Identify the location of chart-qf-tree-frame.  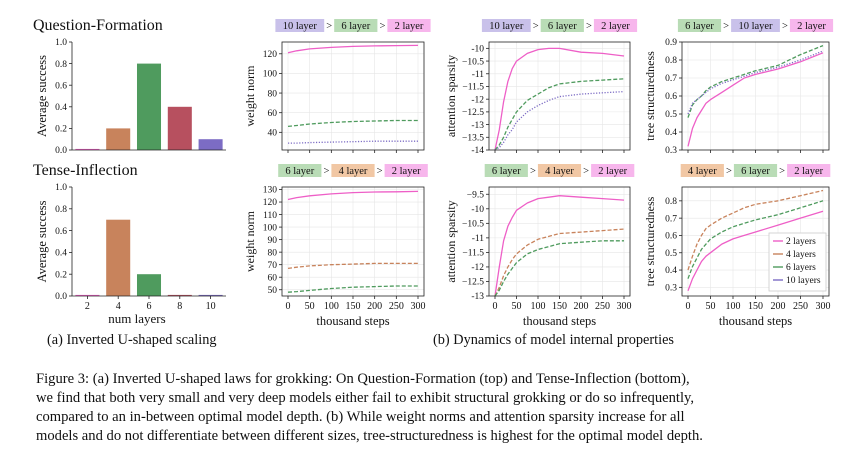
(755, 96).